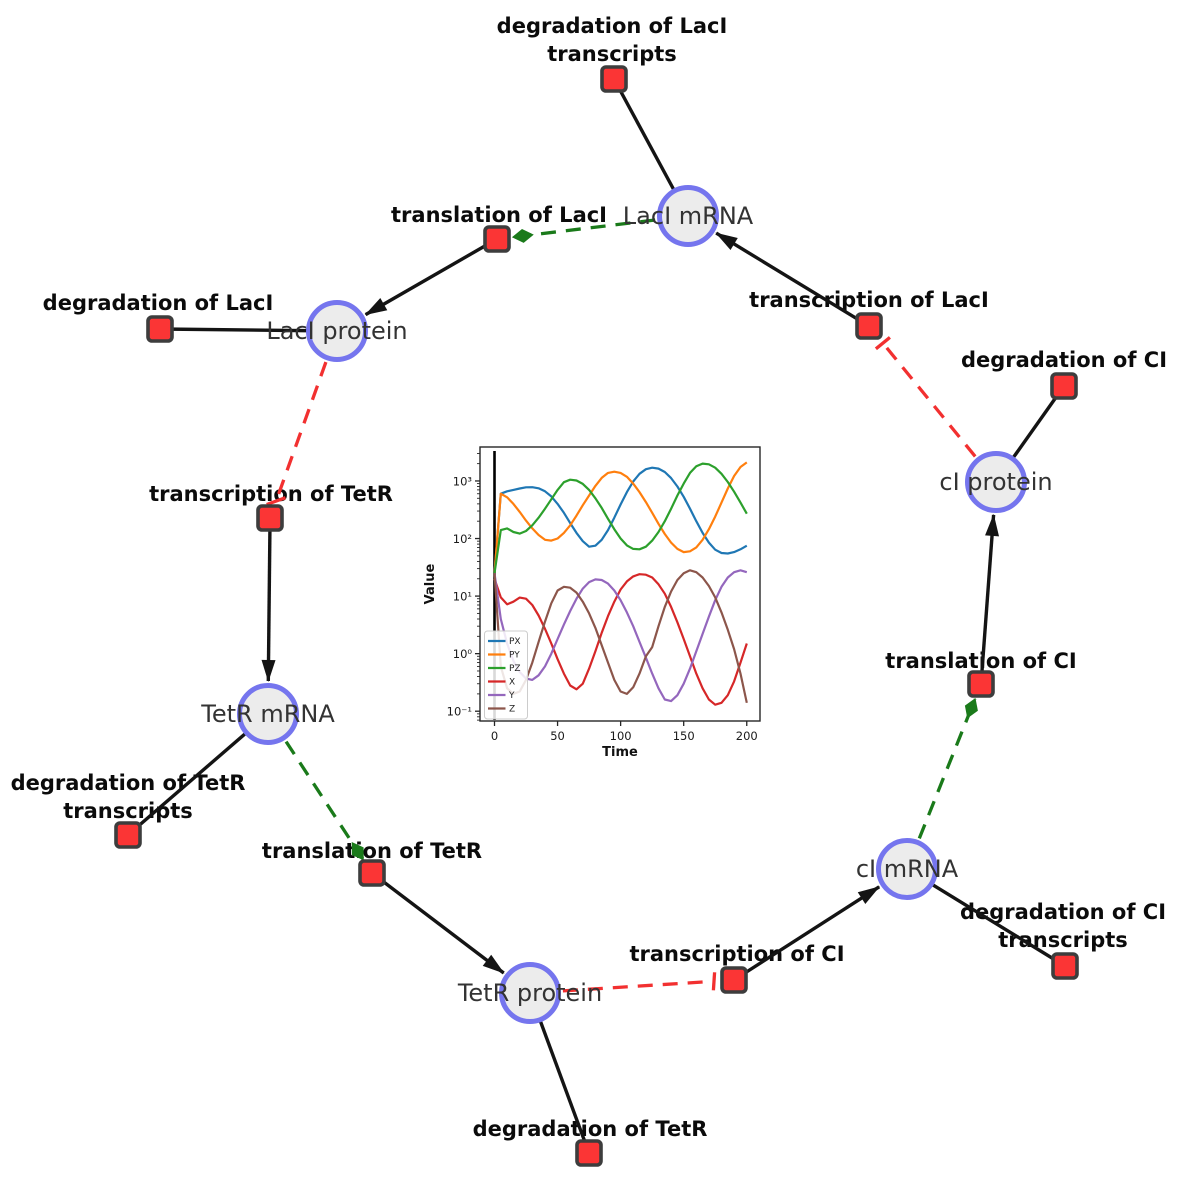 The height and width of the screenshot is (1200, 1189). Describe the element at coordinates (714, 981) in the screenshot. I see `tbar-transcription-ci` at that location.